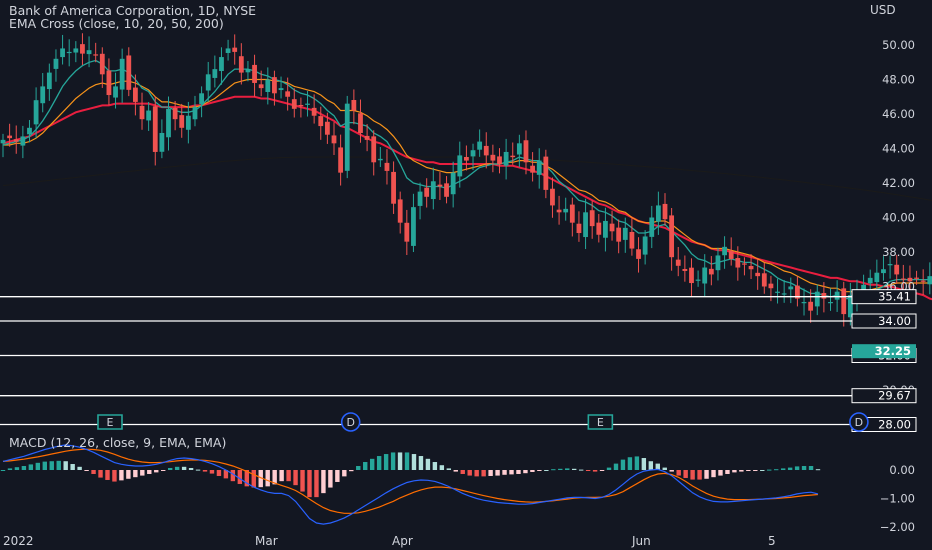  I want to click on event-label: E, so click(110, 422).